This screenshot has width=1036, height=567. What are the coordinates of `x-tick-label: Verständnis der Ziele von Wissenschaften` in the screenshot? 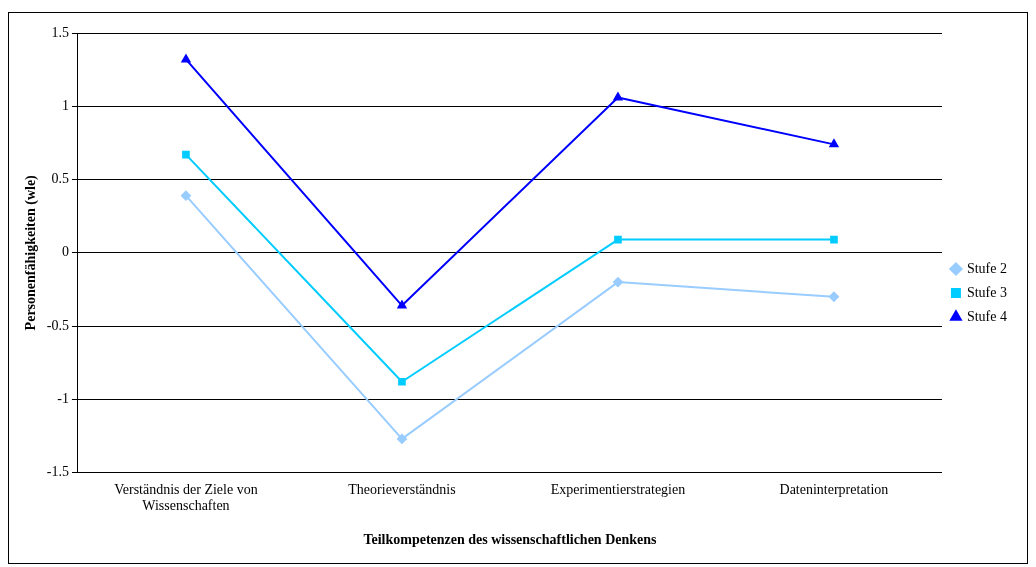 It's located at (186, 497).